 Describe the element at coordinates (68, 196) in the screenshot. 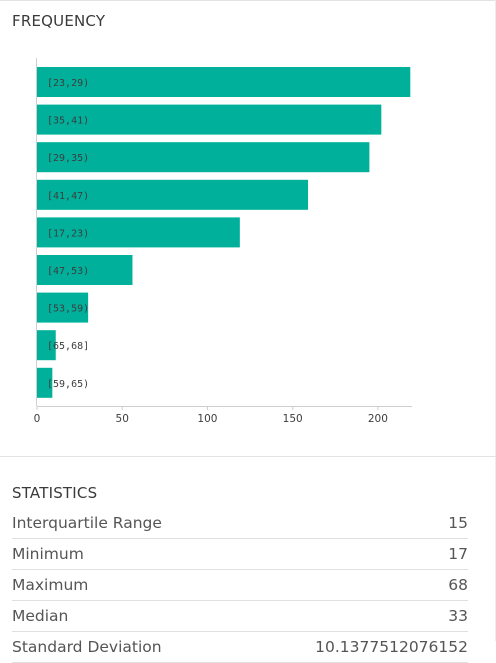

I see `bar-category-label: [41,47)` at that location.